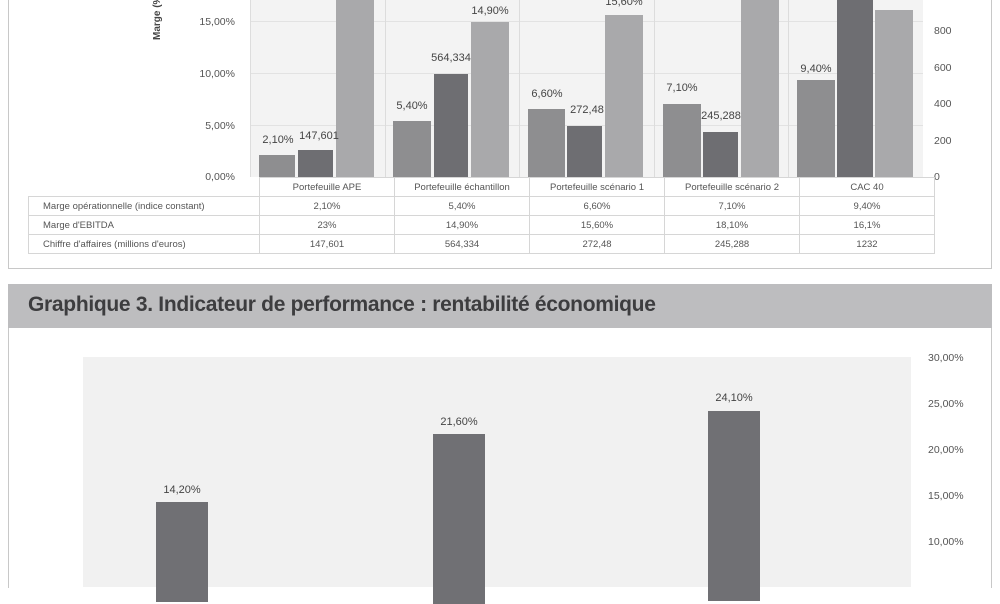 The height and width of the screenshot is (604, 1000). Describe the element at coordinates (587, 110) in the screenshot. I see `value-label: 272,48` at that location.